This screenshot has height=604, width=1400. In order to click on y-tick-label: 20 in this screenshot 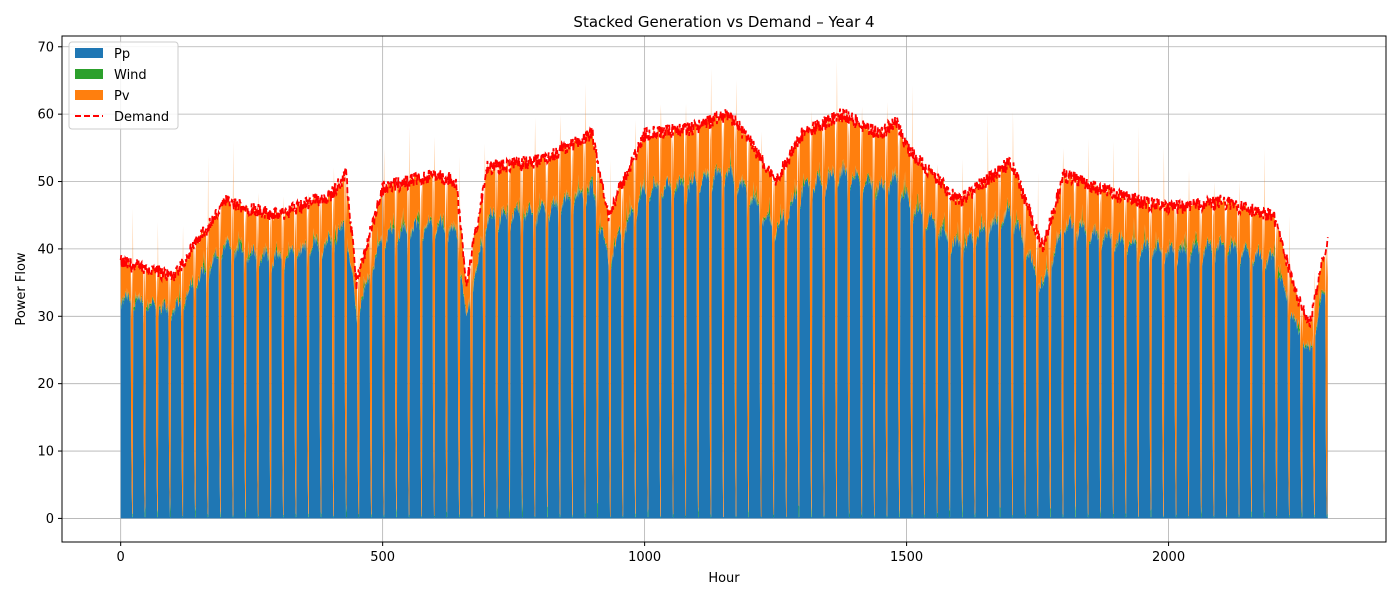, I will do `click(45, 384)`.